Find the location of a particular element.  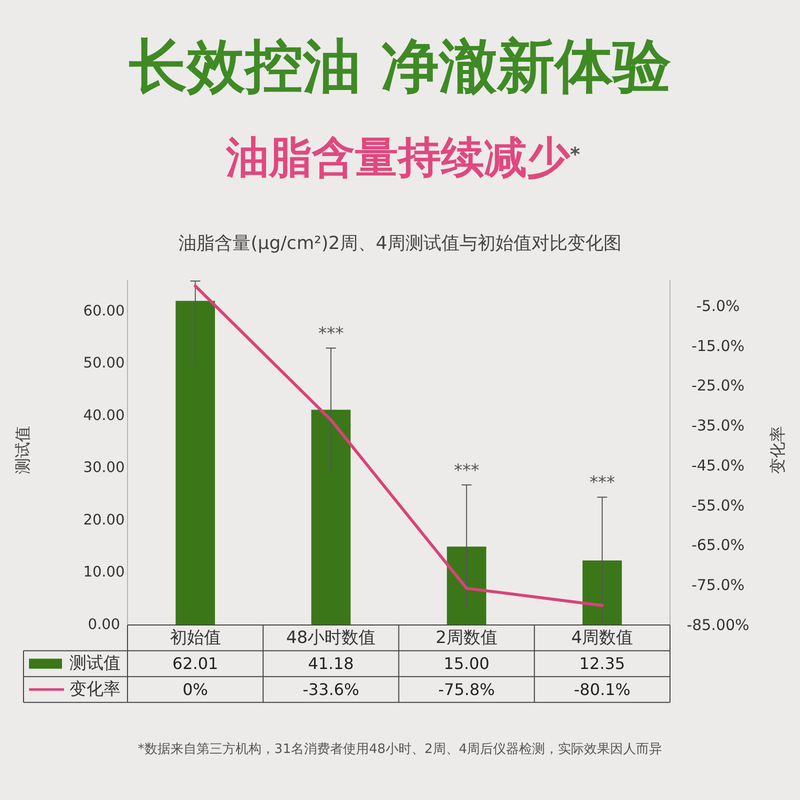

y-tick-label: 10.00 is located at coordinates (104, 572).